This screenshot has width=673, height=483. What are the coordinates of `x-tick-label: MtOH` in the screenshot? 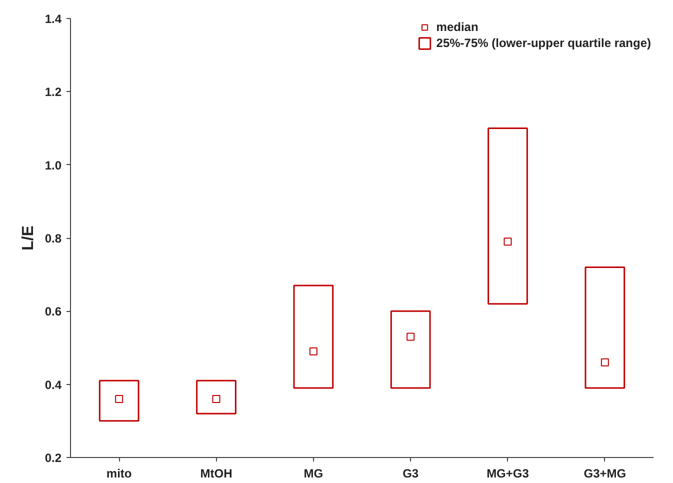 It's located at (216, 473).